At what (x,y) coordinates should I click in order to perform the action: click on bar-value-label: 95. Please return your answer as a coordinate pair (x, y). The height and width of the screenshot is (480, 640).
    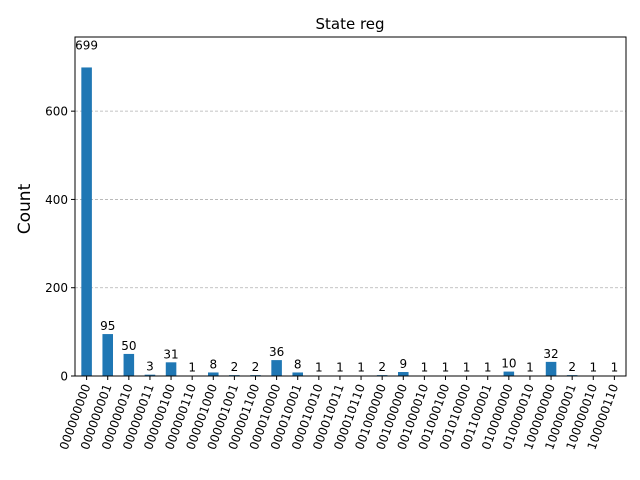
    Looking at the image, I should click on (107, 326).